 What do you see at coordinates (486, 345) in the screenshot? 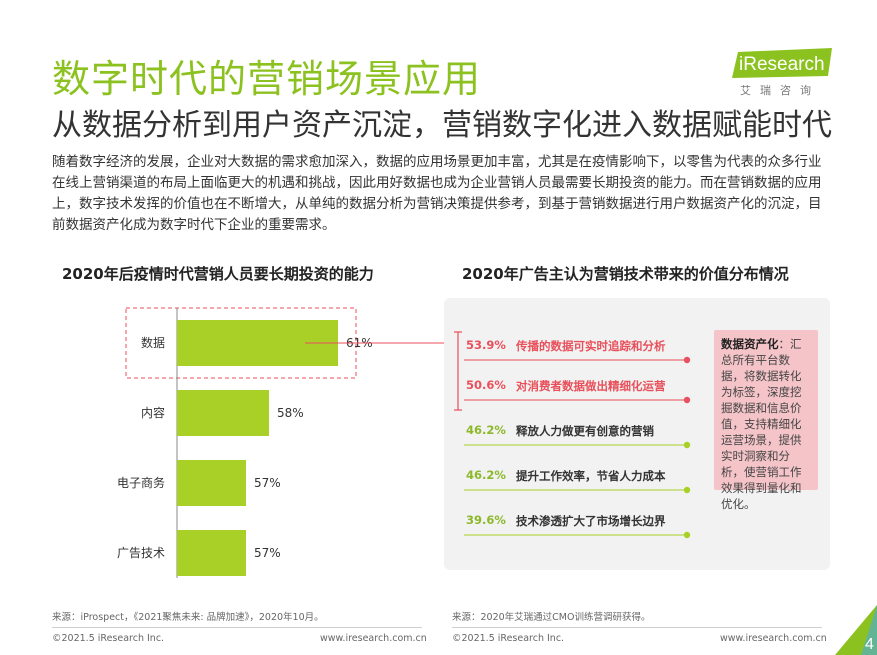
I see `value-item-percent: 53.9%` at bounding box center [486, 345].